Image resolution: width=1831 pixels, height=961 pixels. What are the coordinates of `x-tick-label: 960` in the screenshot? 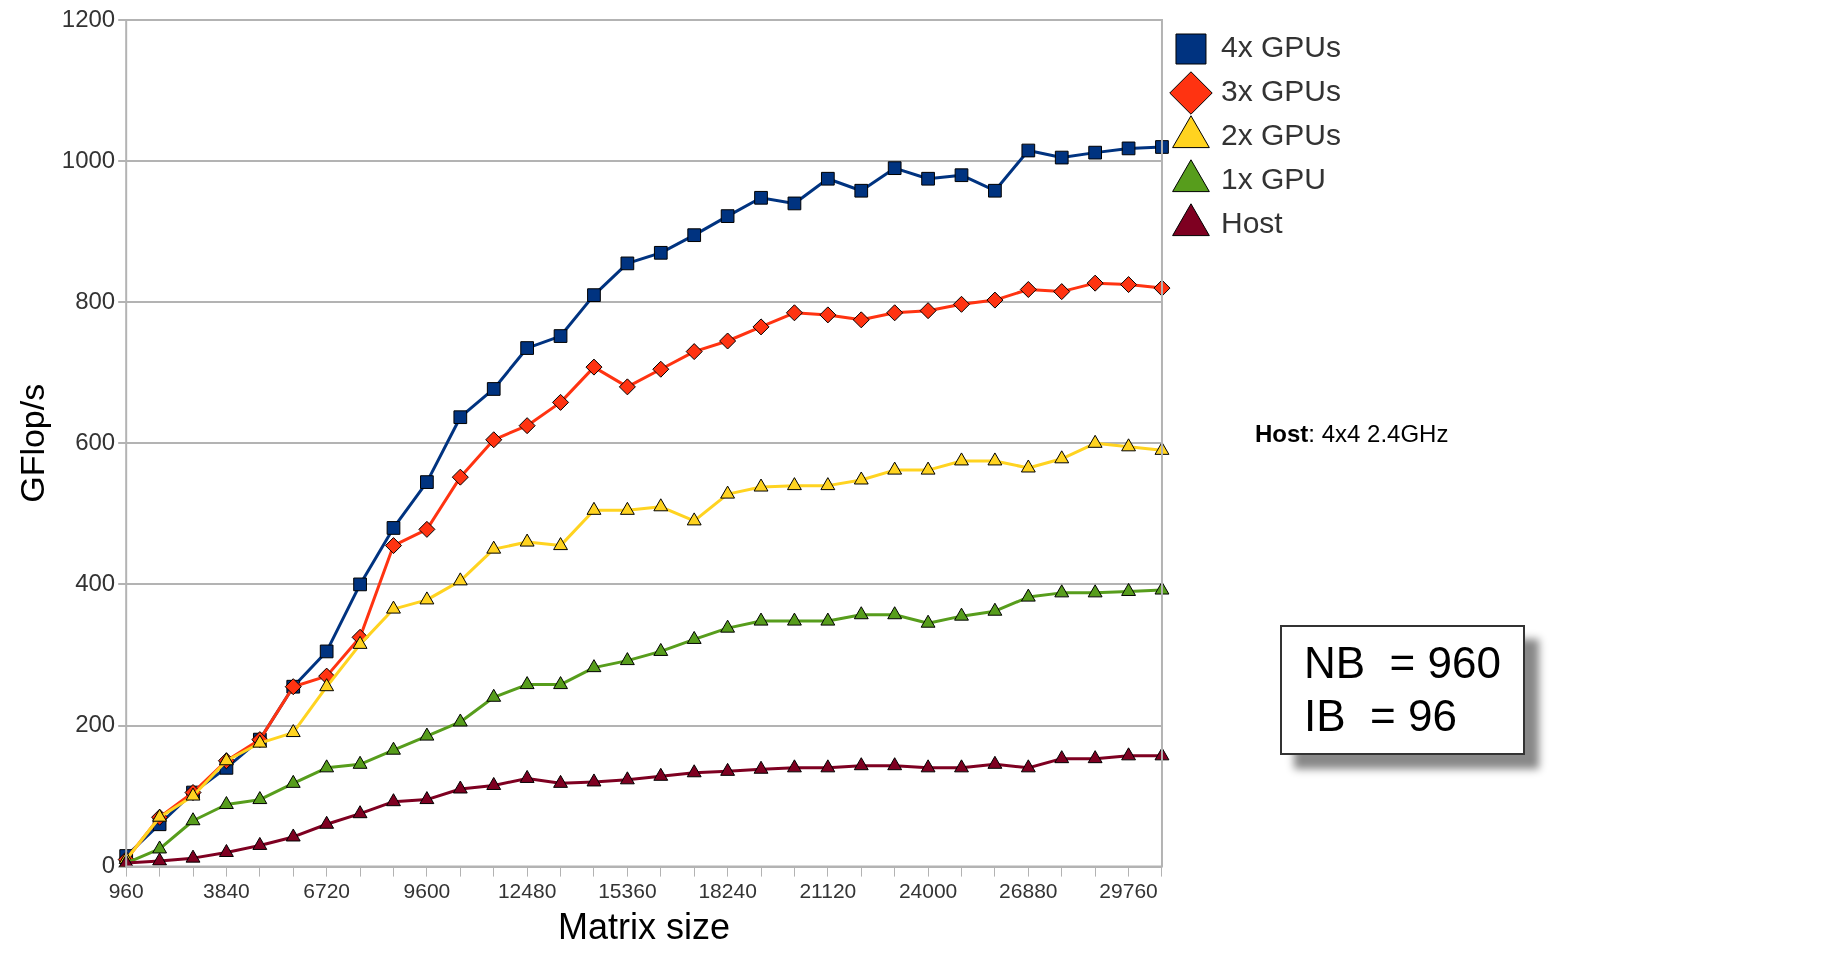 It's located at (126, 890).